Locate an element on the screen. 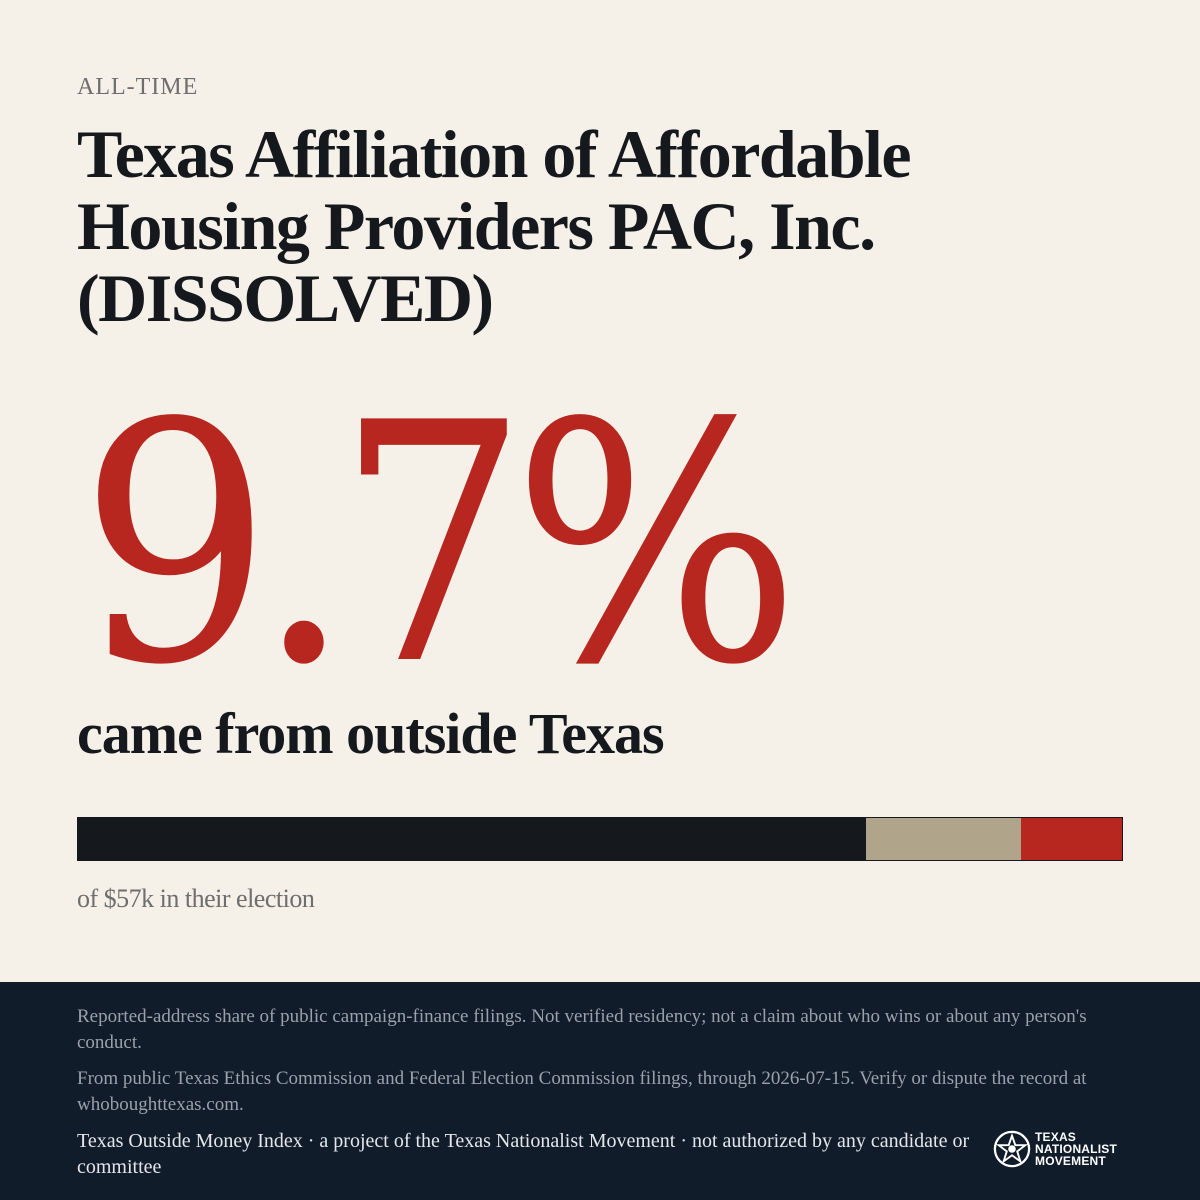 This screenshot has width=1200, height=1200. bar-segment-unknown is located at coordinates (943, 839).